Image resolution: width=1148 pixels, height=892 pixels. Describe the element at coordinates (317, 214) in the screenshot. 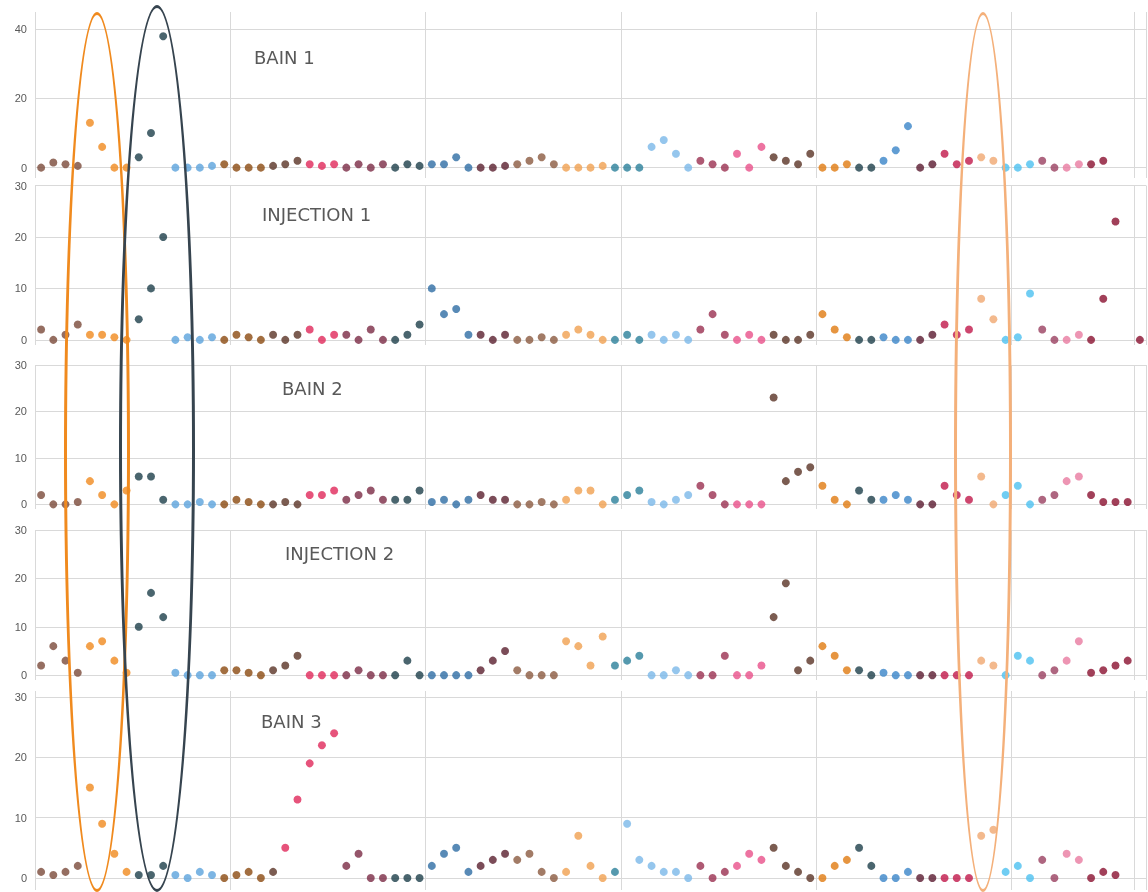

I see `text: INJECTION 1` at that location.